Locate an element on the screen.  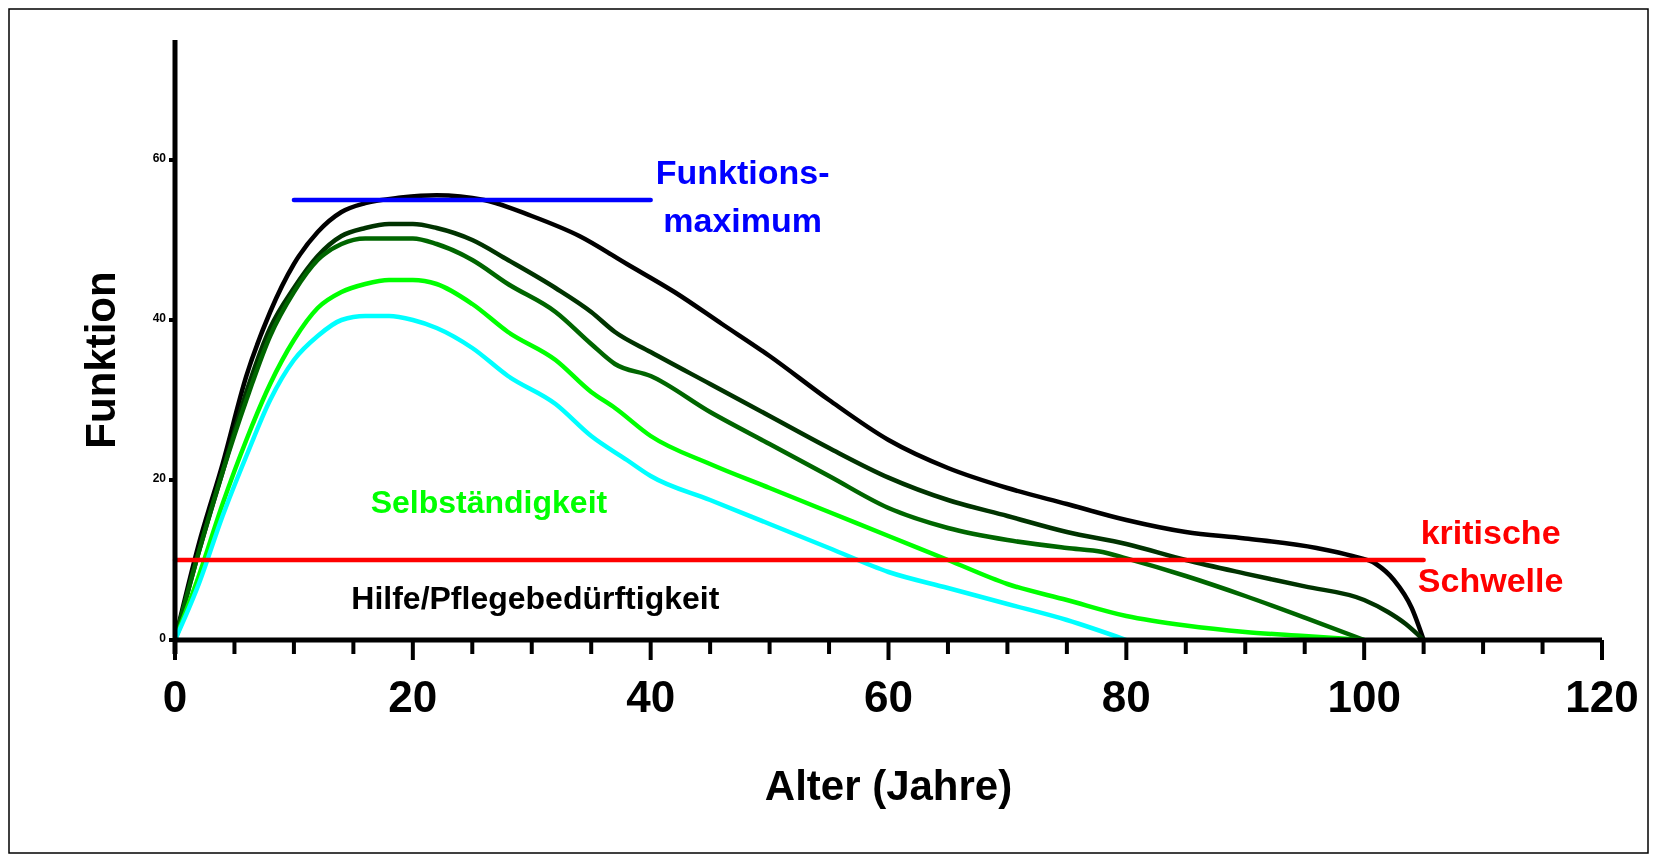
annotation: Selbständigkeit is located at coordinates (489, 501).